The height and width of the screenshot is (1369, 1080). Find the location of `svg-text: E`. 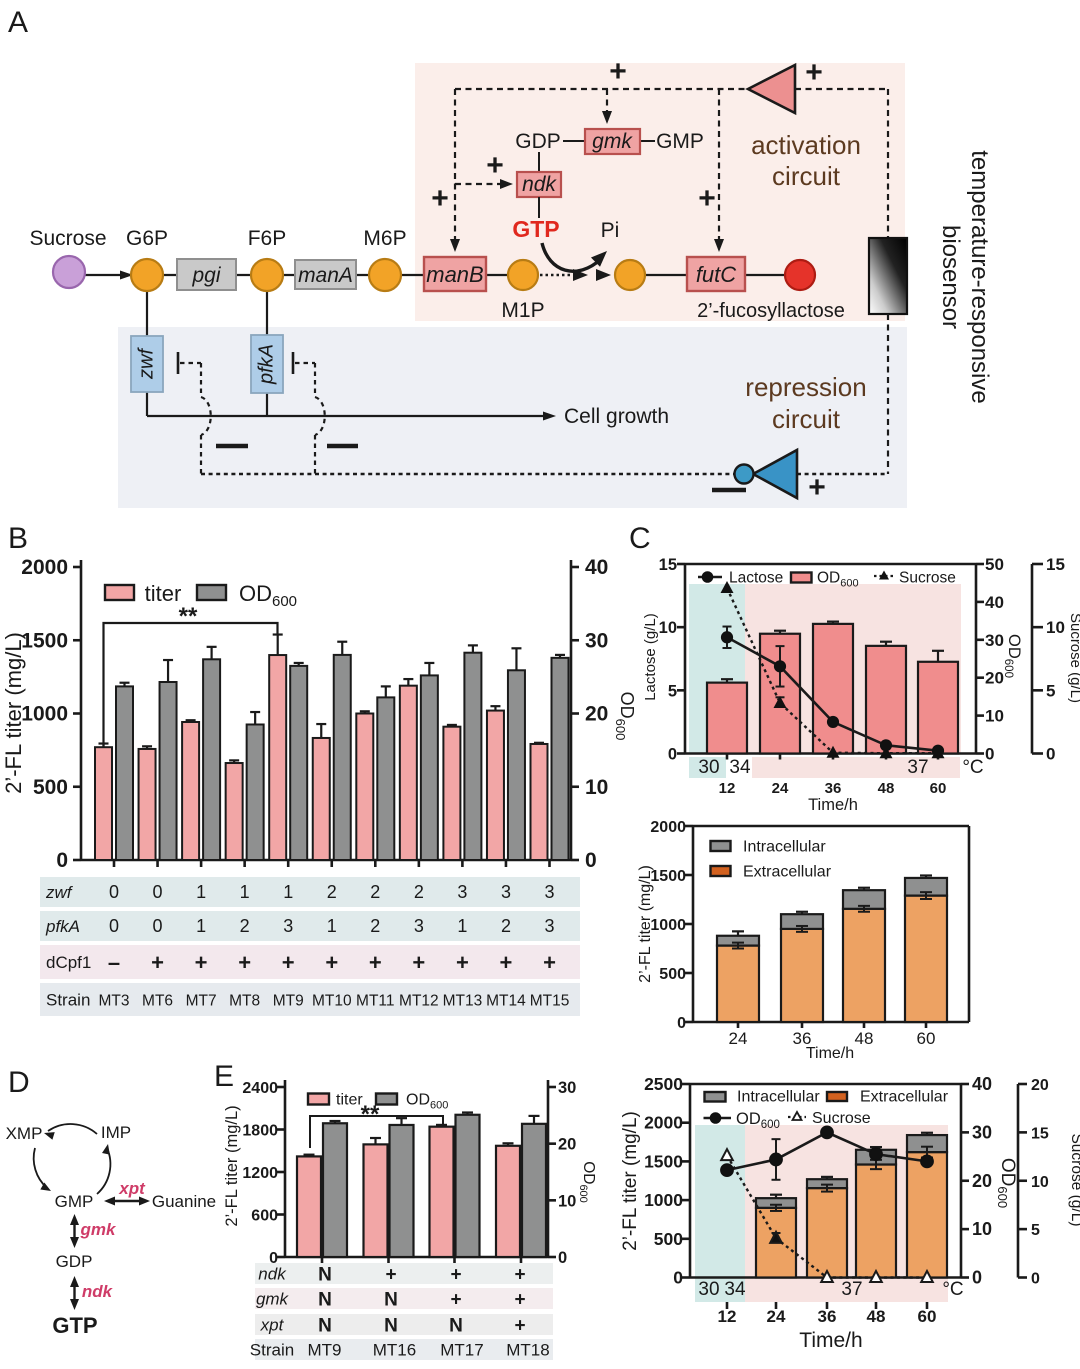

svg-text: E is located at coordinates (224, 1076).